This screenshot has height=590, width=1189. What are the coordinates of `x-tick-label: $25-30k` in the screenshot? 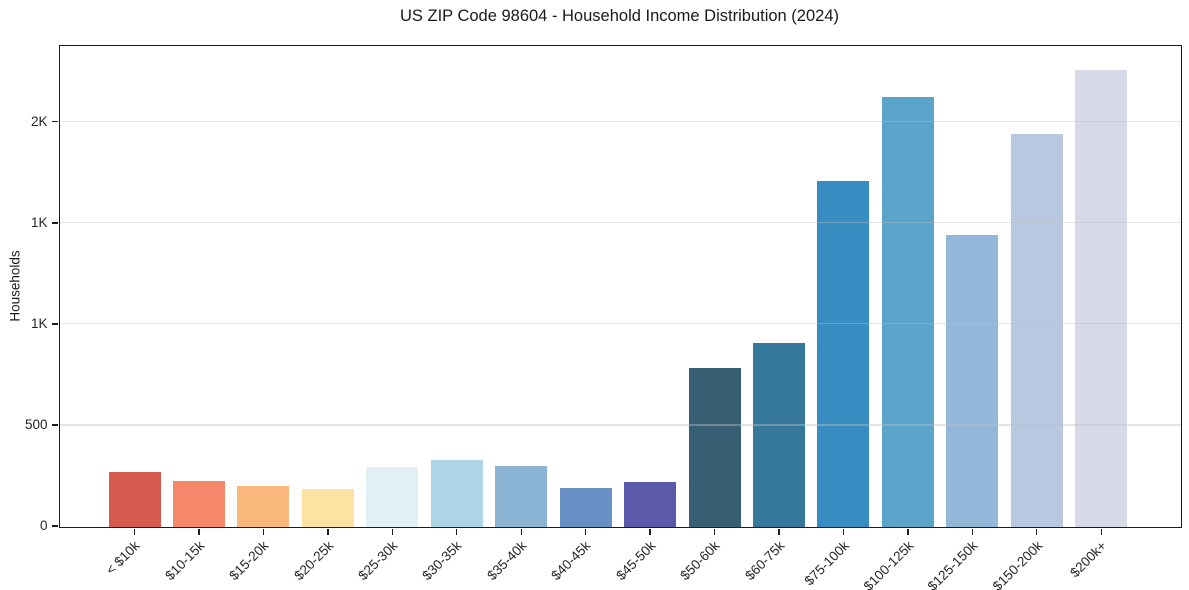 It's located at (378, 560).